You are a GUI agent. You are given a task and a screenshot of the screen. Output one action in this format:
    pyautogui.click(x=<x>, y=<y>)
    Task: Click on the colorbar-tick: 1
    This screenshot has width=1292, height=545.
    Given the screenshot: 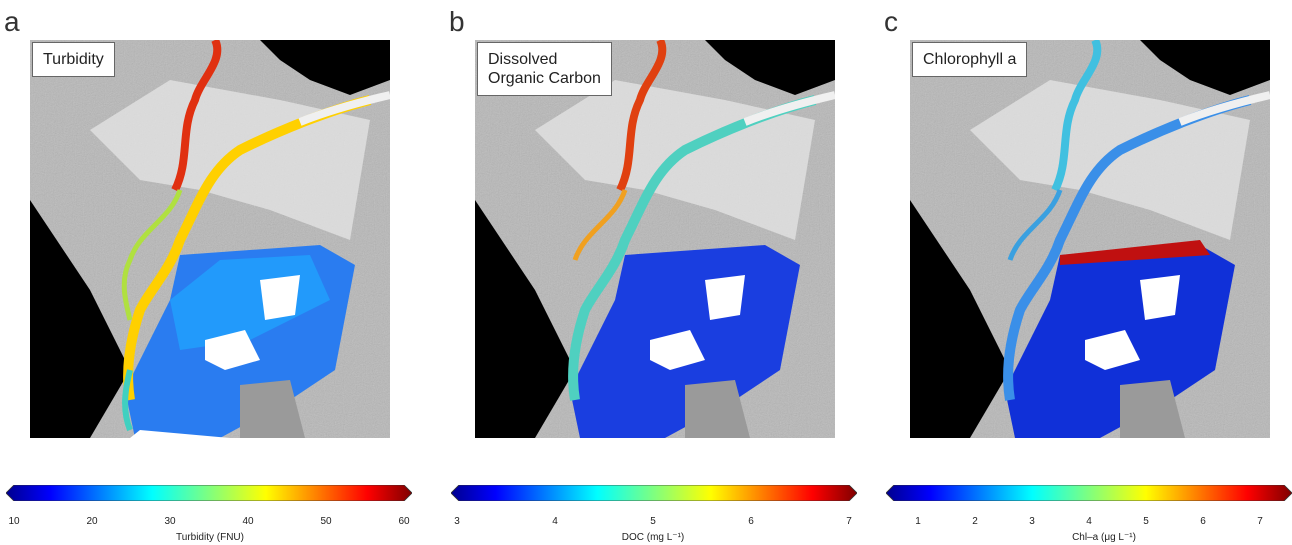 What is the action you would take?
    pyautogui.click(x=918, y=521)
    